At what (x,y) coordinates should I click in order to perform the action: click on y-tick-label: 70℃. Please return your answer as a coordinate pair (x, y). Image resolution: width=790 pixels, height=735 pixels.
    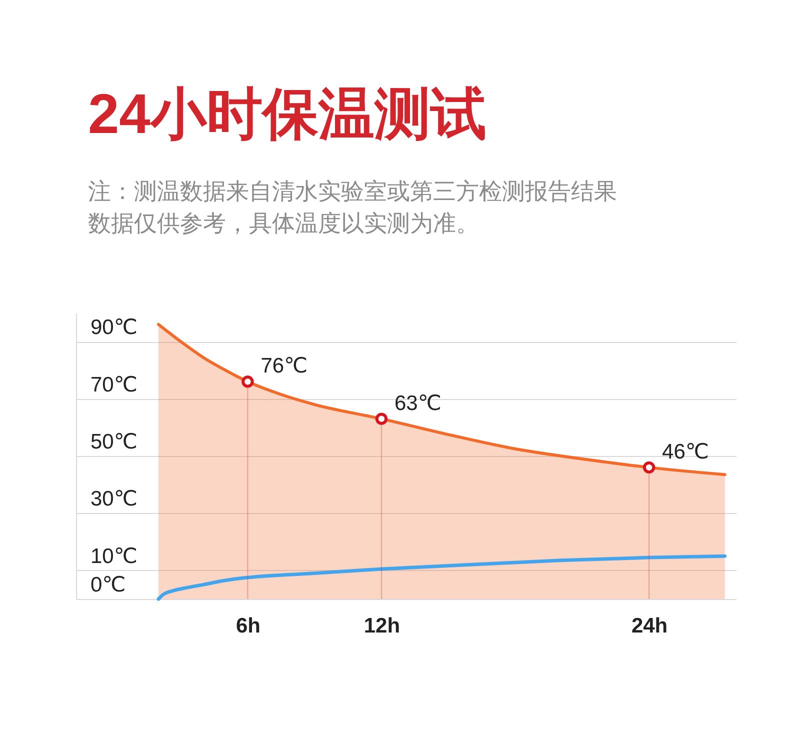
    Looking at the image, I should click on (114, 384).